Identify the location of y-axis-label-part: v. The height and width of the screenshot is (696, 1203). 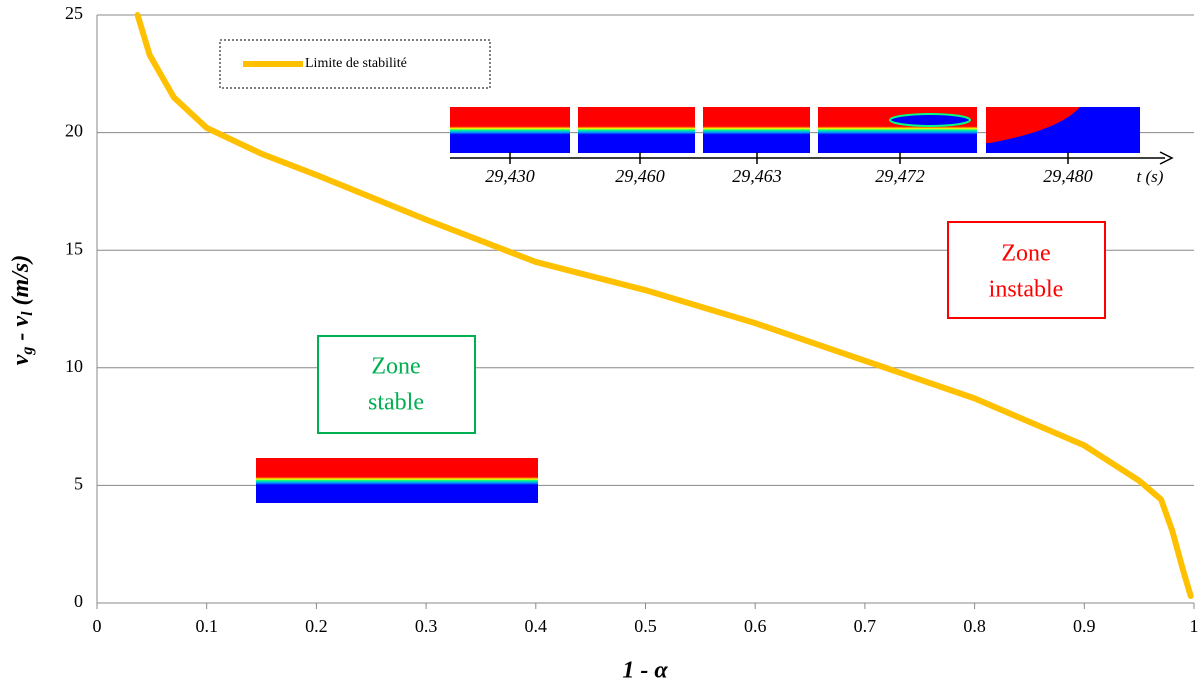
(21, 359).